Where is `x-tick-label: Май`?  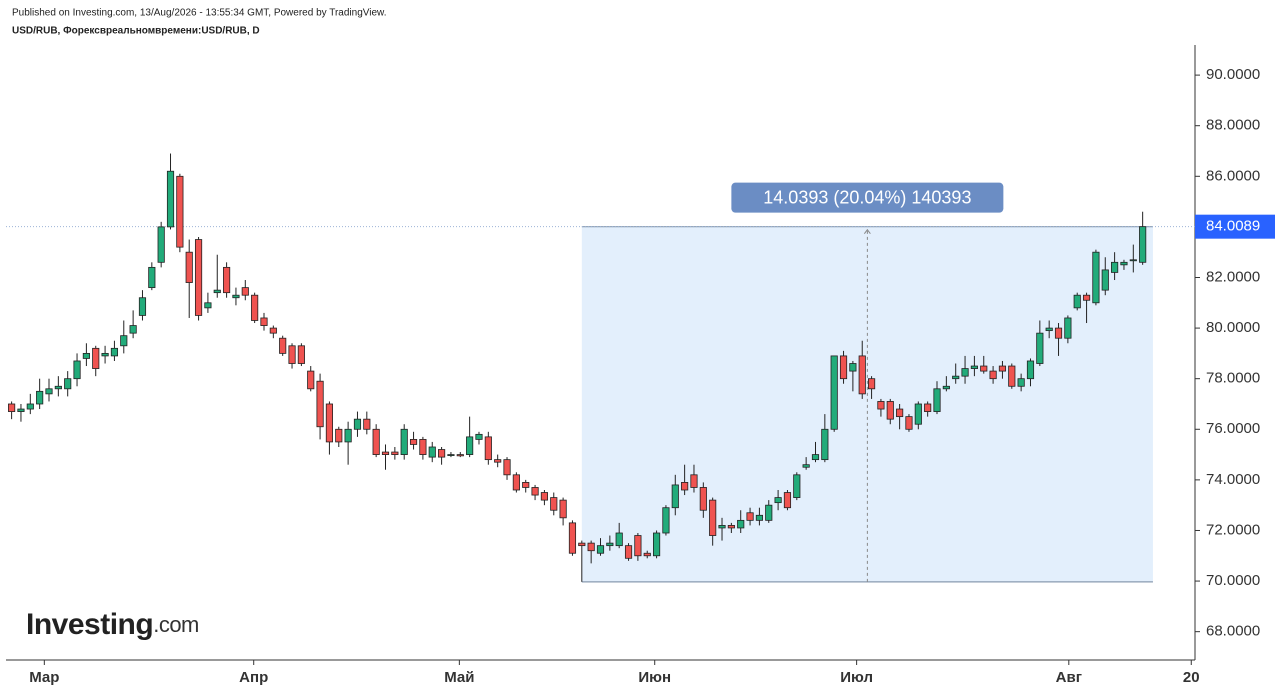 x-tick-label: Май is located at coordinates (459, 677).